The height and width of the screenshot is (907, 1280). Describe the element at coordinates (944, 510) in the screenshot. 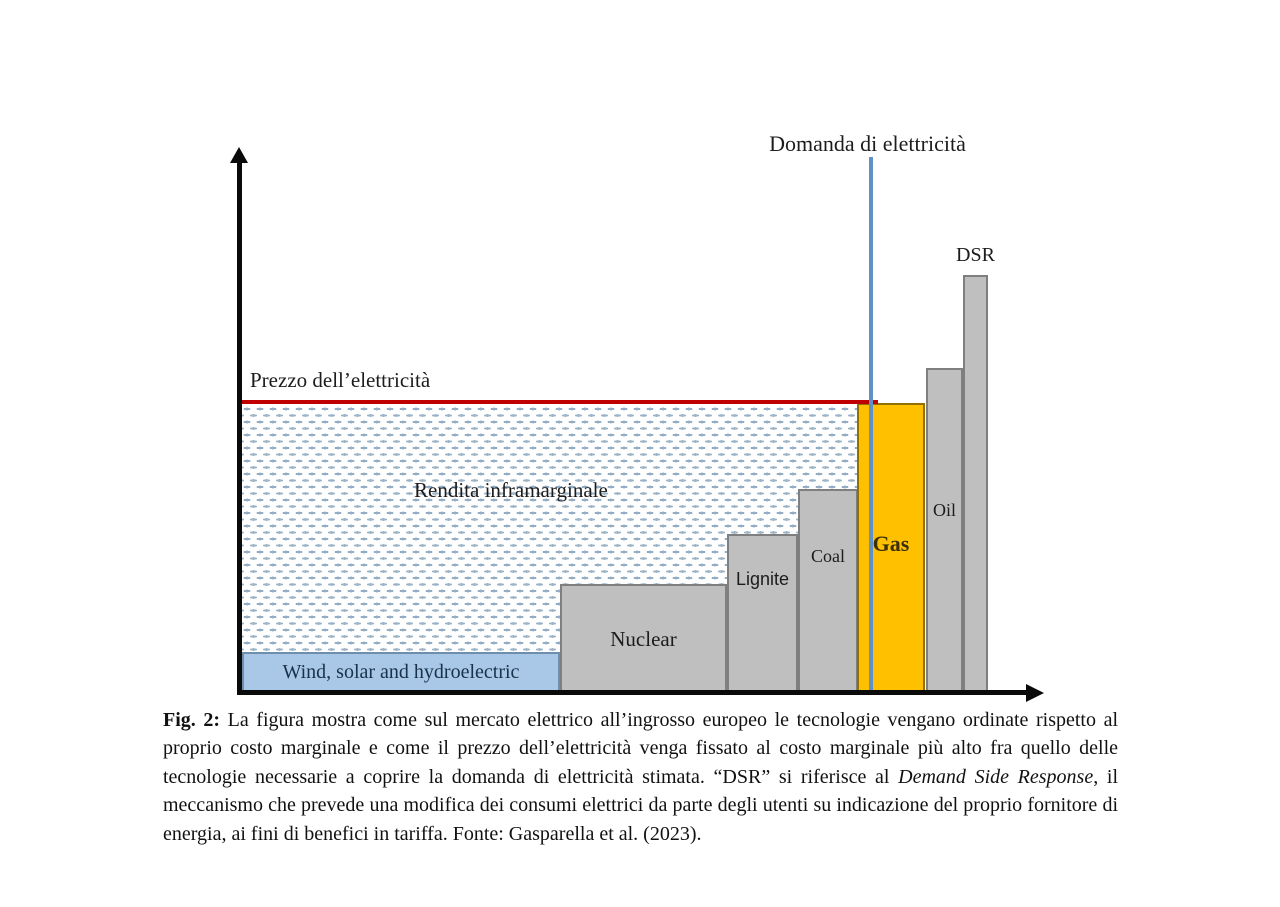

I see `oil-label: Oil` at that location.